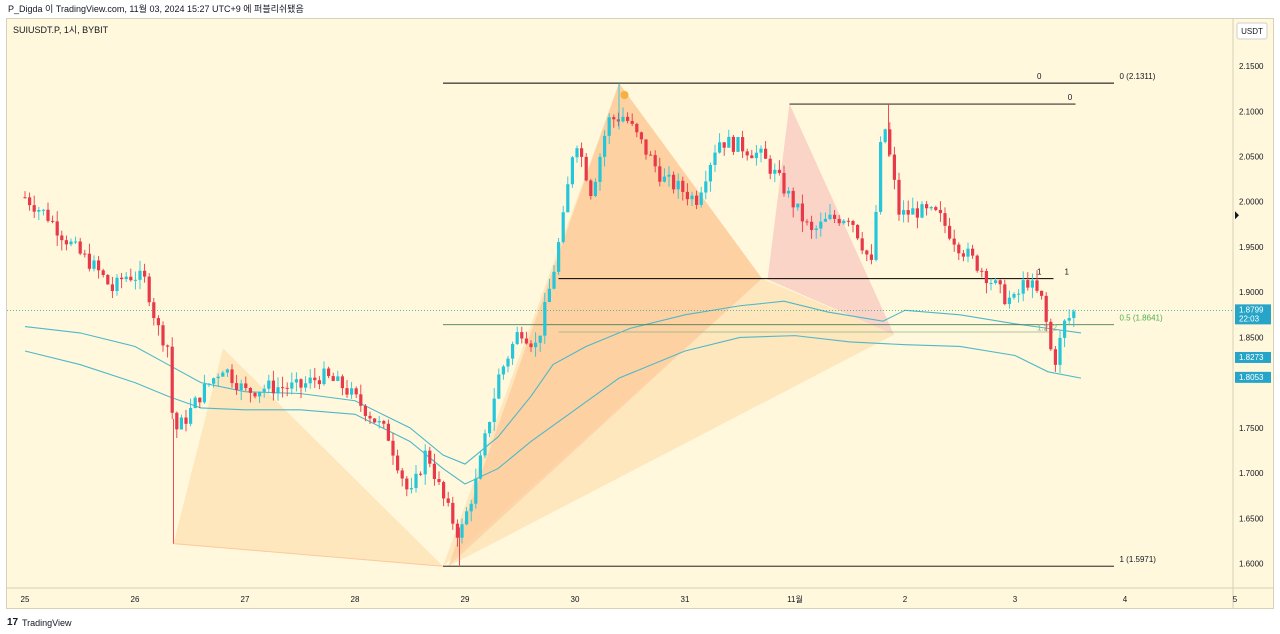 The height and width of the screenshot is (634, 1280). What do you see at coordinates (1251, 473) in the screenshot?
I see `y-tick-label: 1.7000` at bounding box center [1251, 473].